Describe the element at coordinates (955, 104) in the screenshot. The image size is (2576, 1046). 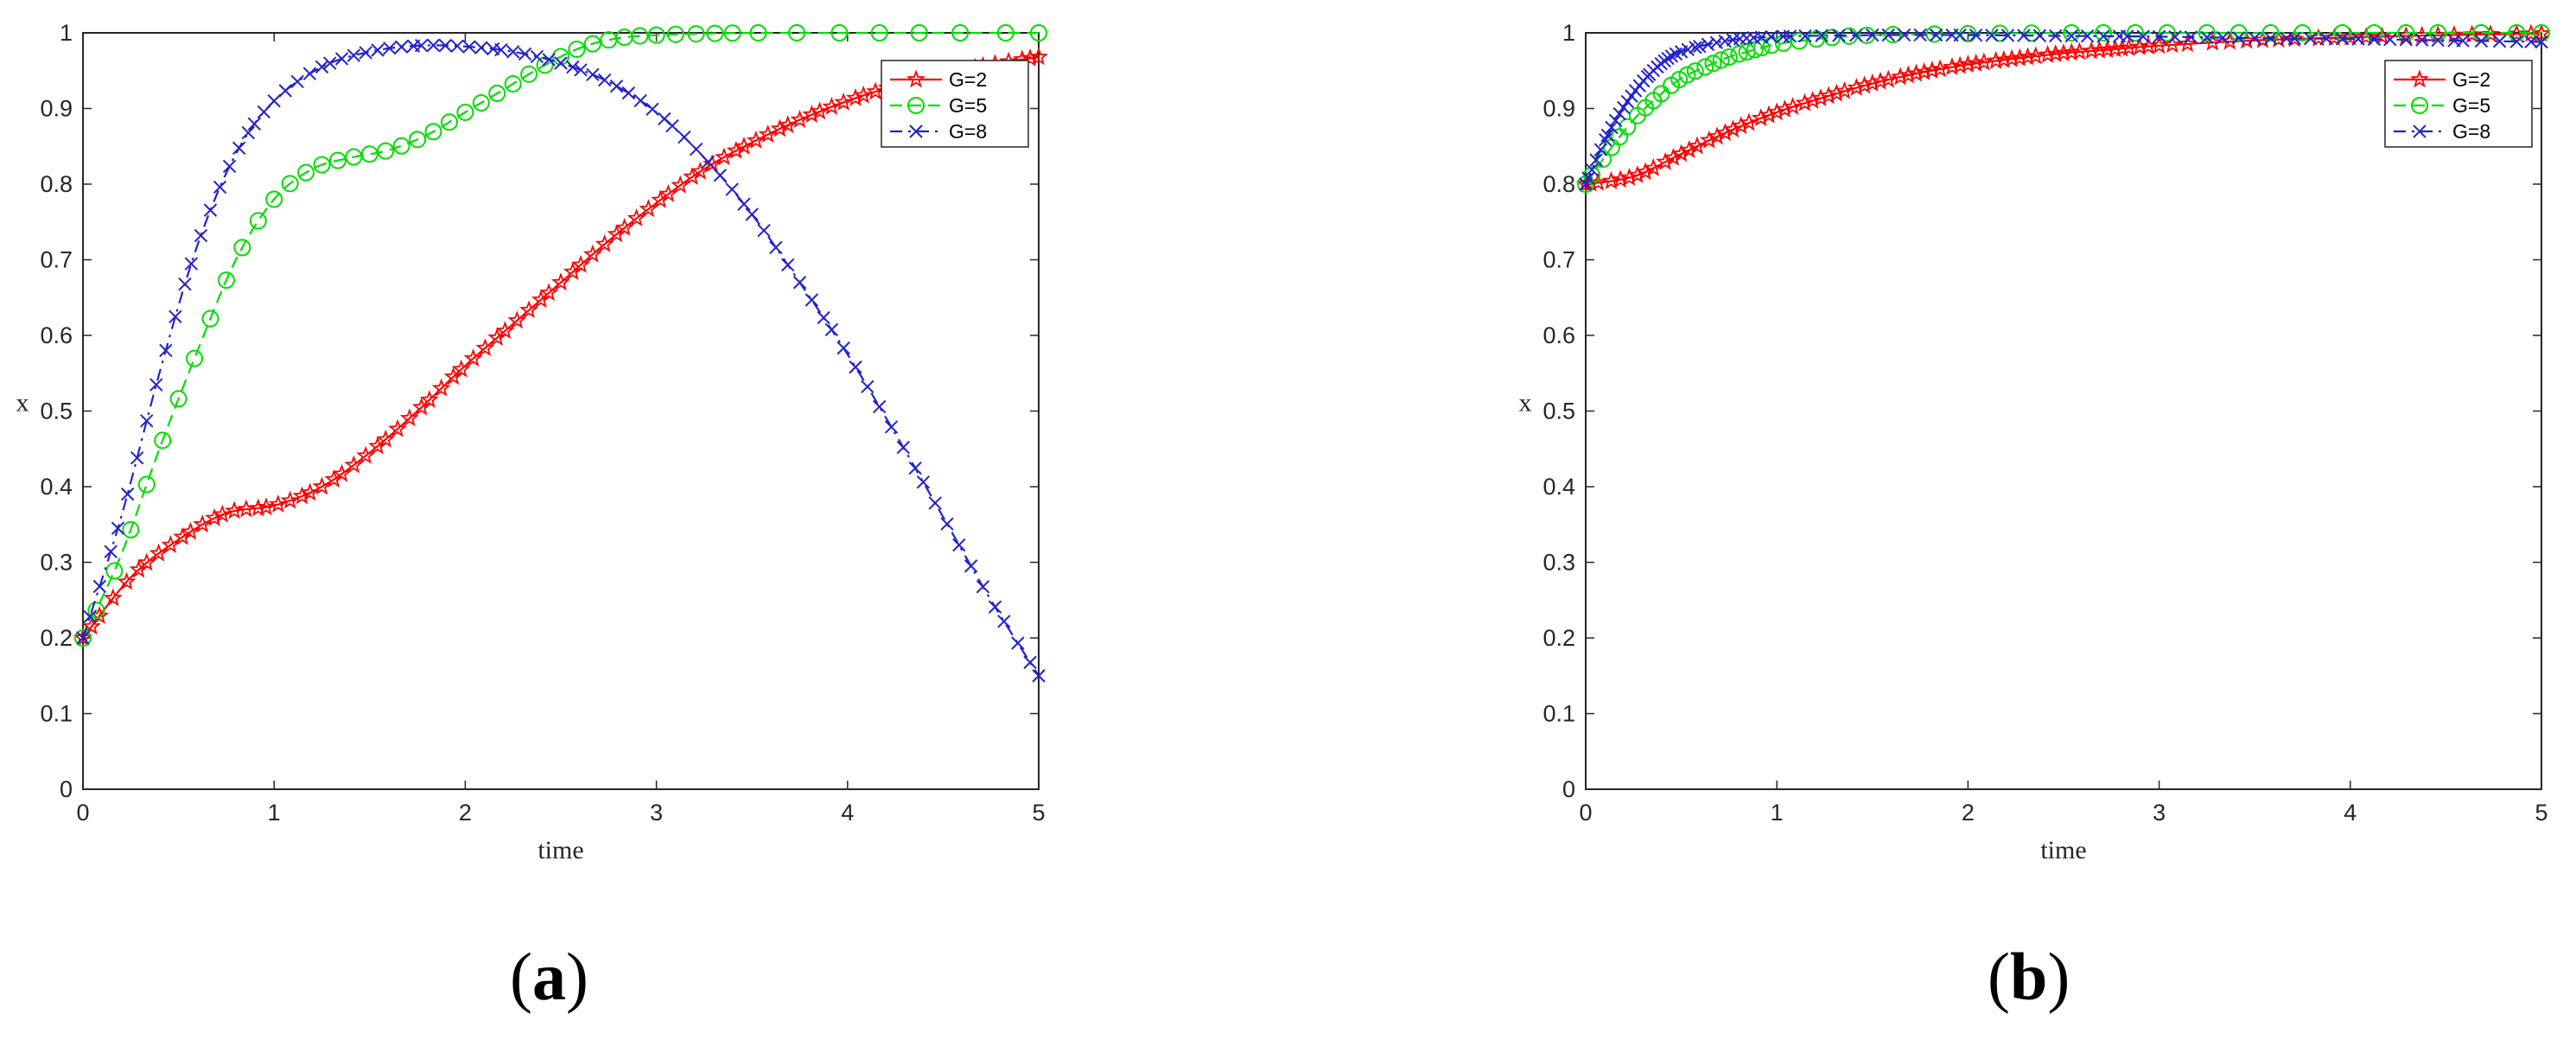
I see `legend: G=2 G=5 G=8` at that location.